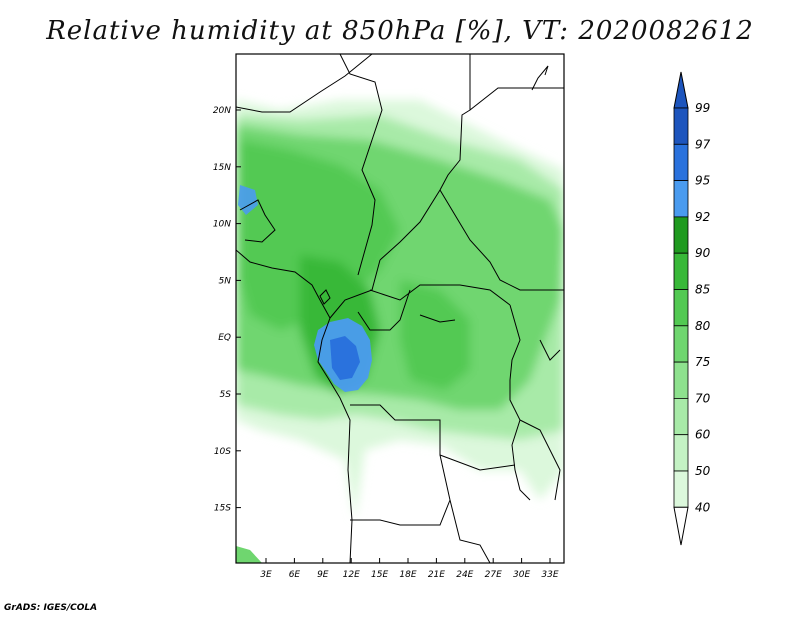 The width and height of the screenshot is (800, 618). What do you see at coordinates (407, 575) in the screenshot?
I see `lon-tick-label: 18E` at bounding box center [407, 575].